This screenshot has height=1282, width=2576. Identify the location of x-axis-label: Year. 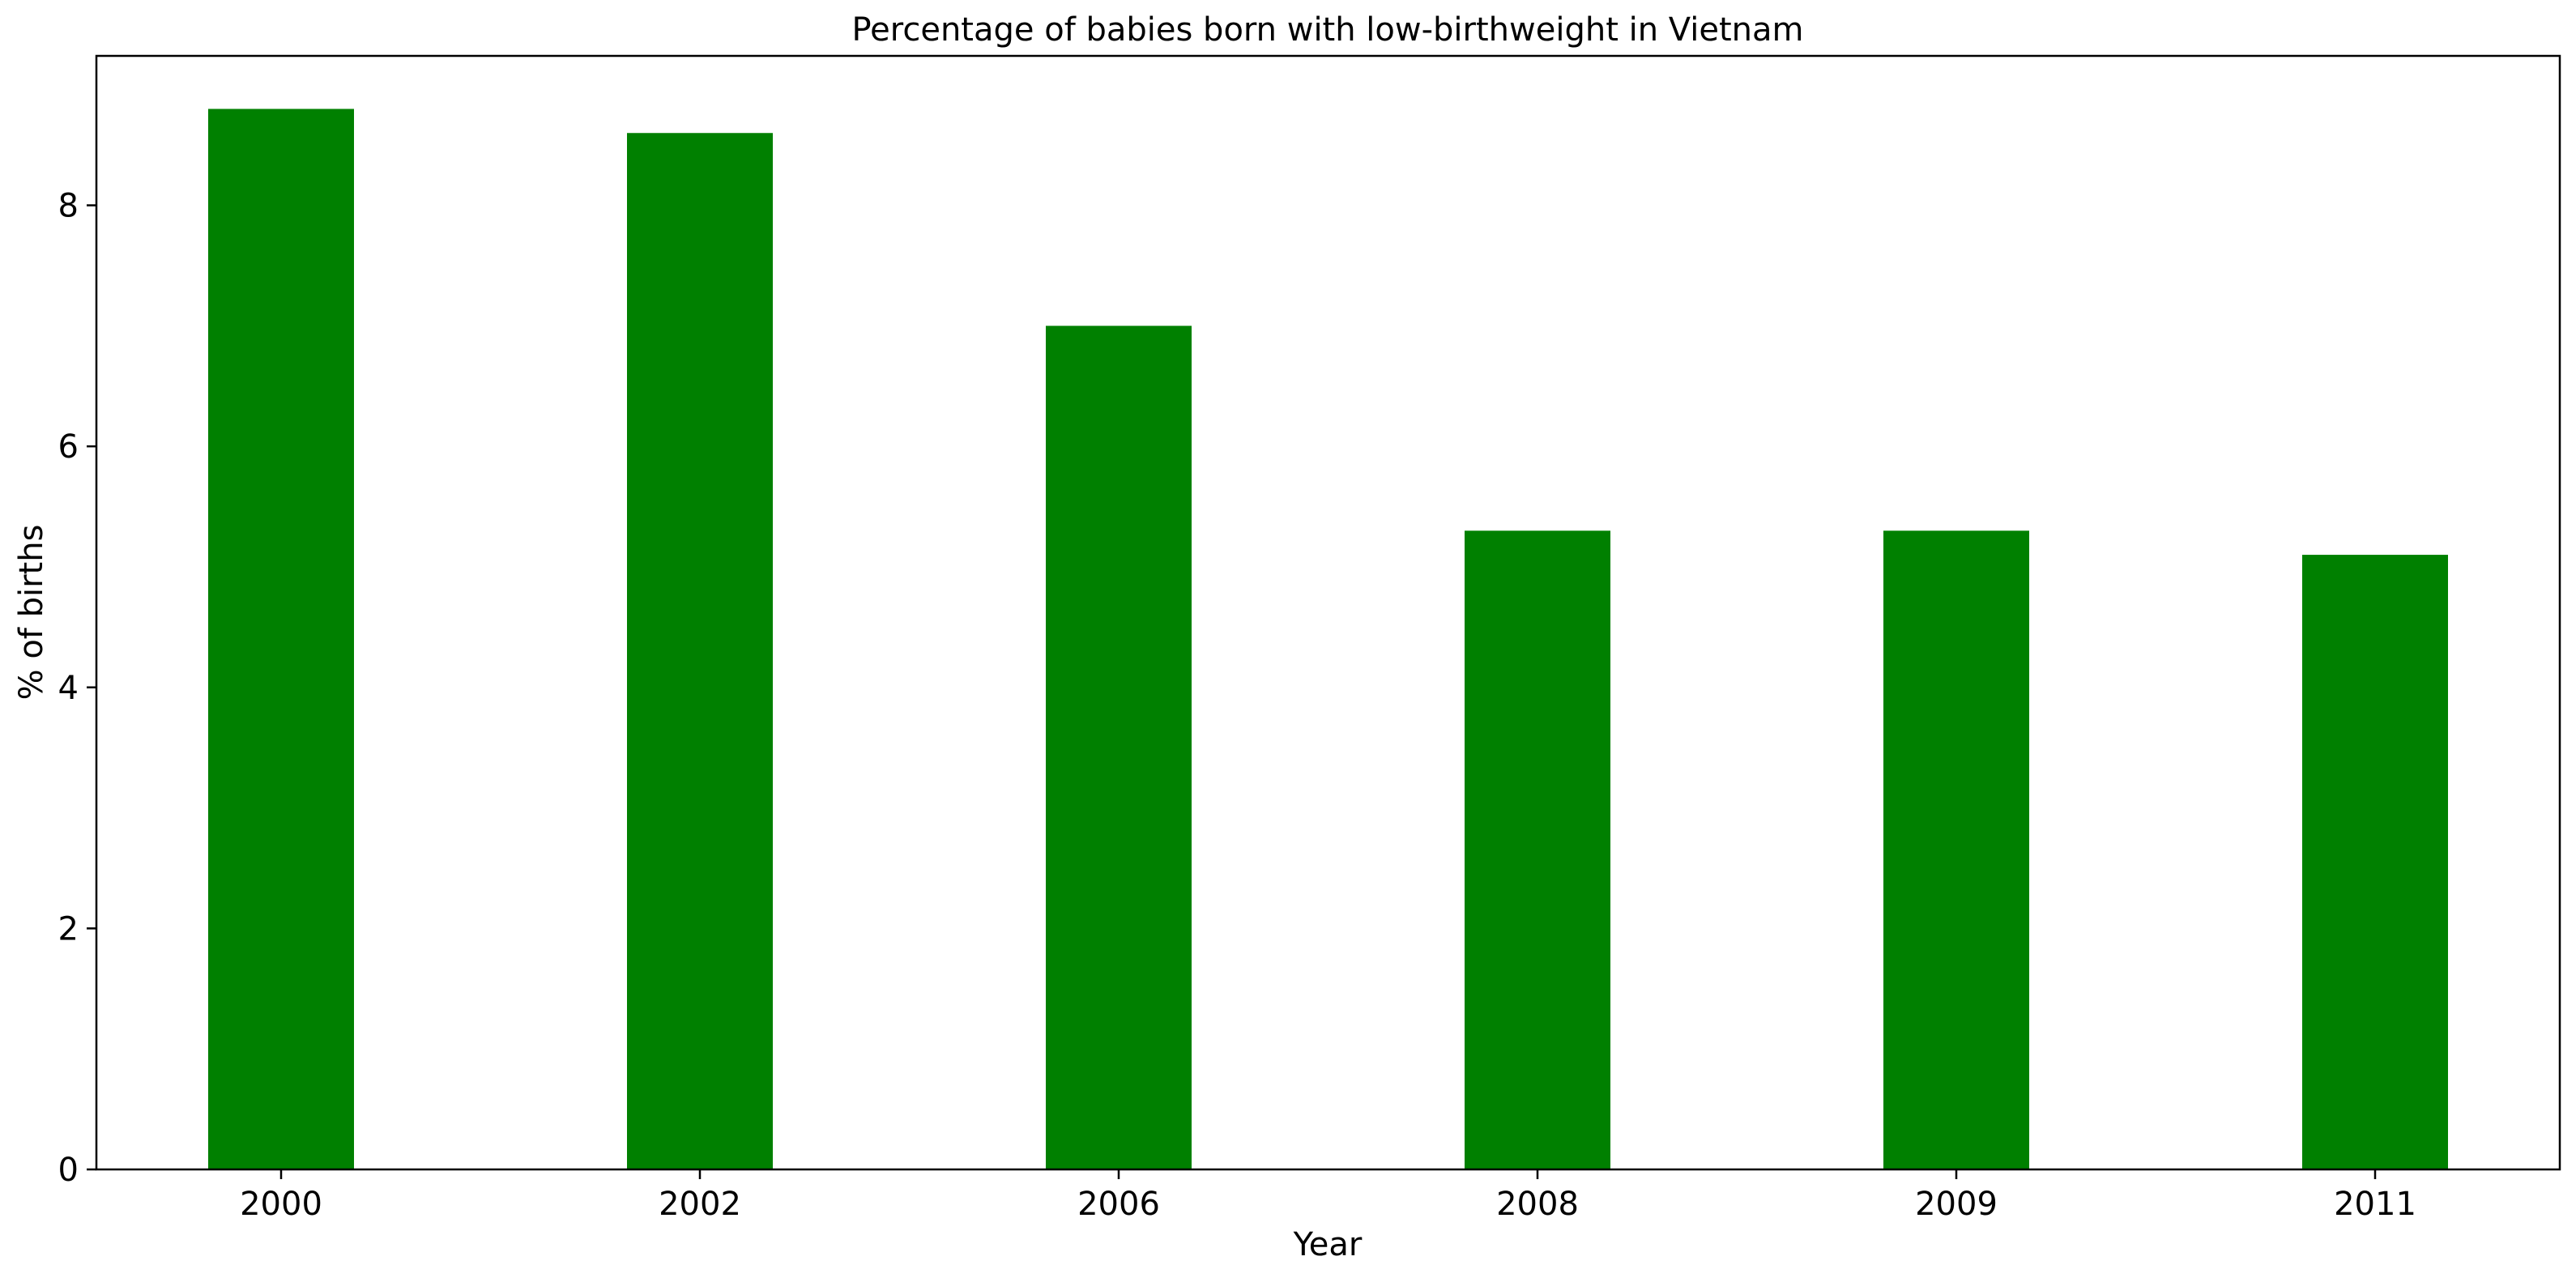
(1328, 1244).